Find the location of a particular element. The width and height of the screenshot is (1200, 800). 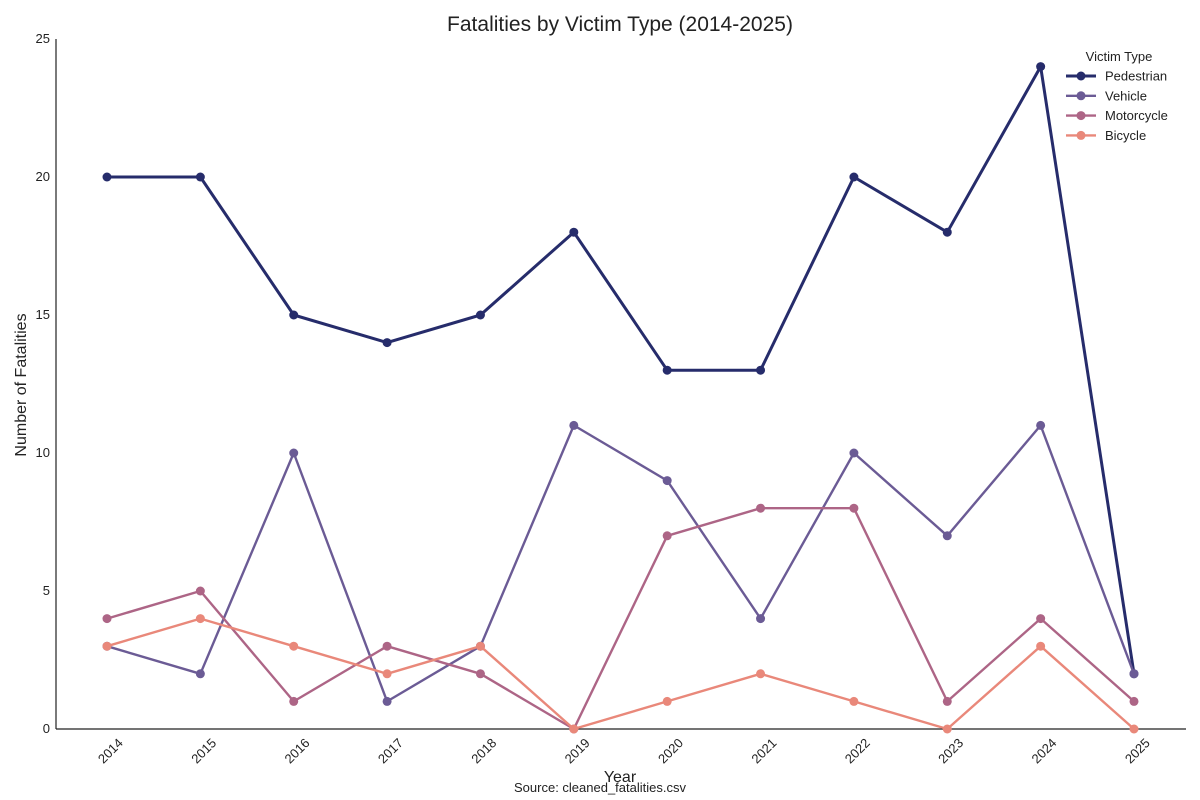

y-axis-label: Number of Fatalities is located at coordinates (21, 384).